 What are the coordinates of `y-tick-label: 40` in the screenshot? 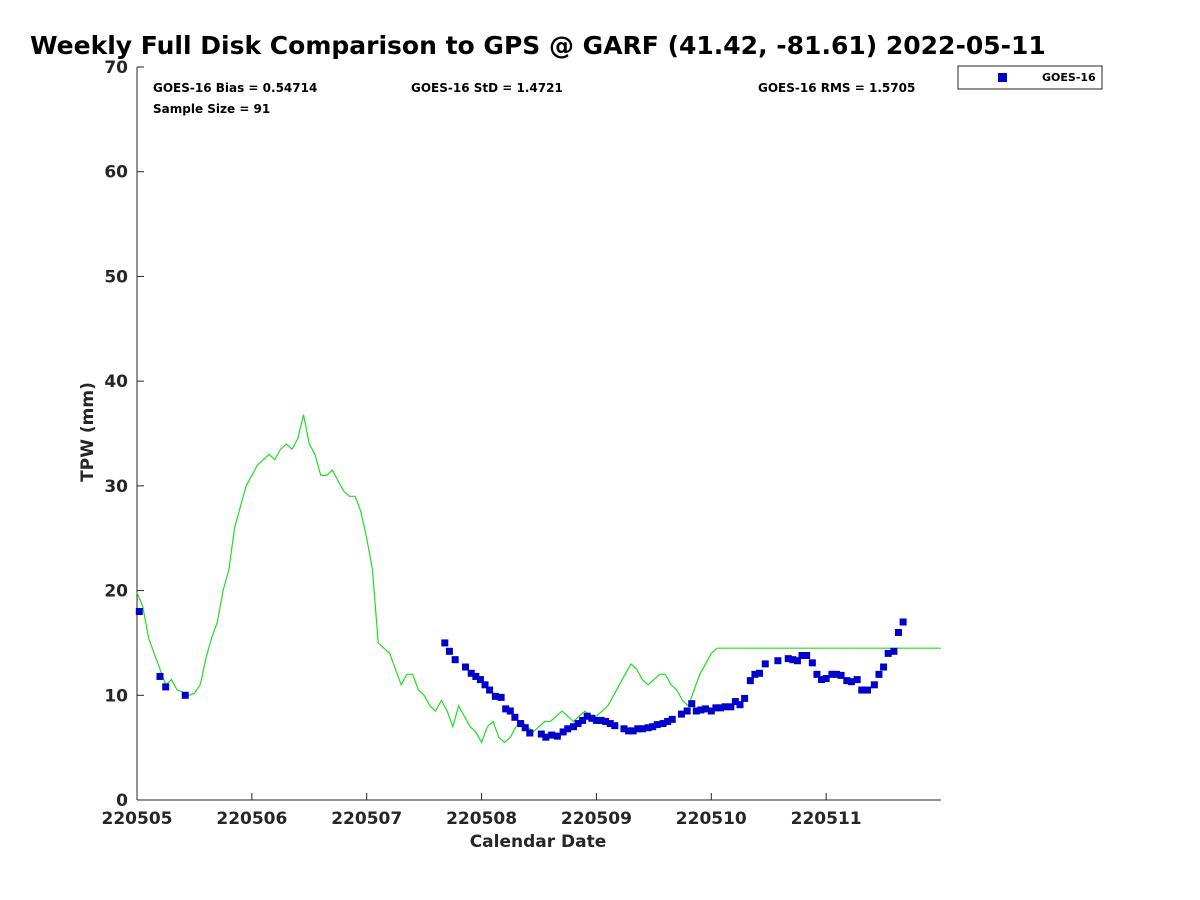 It's located at (116, 382).